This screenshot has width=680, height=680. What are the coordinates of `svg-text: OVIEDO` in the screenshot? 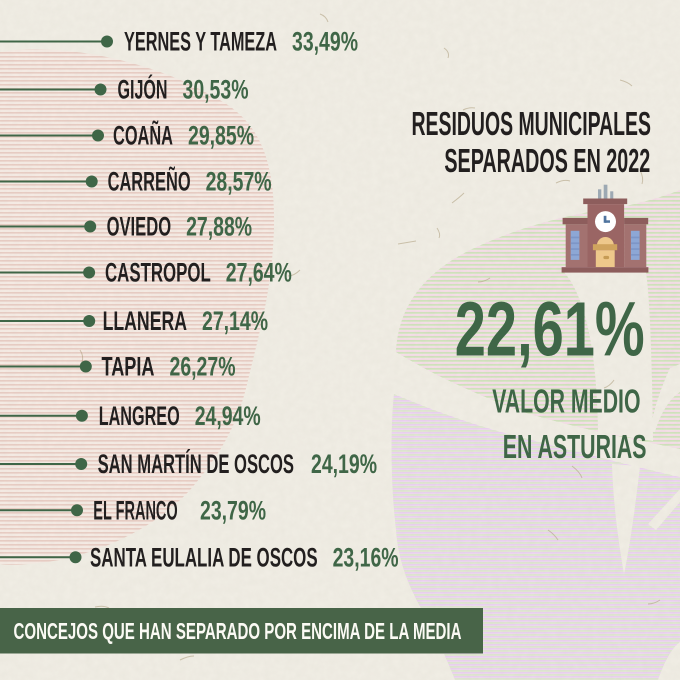 It's located at (139, 227).